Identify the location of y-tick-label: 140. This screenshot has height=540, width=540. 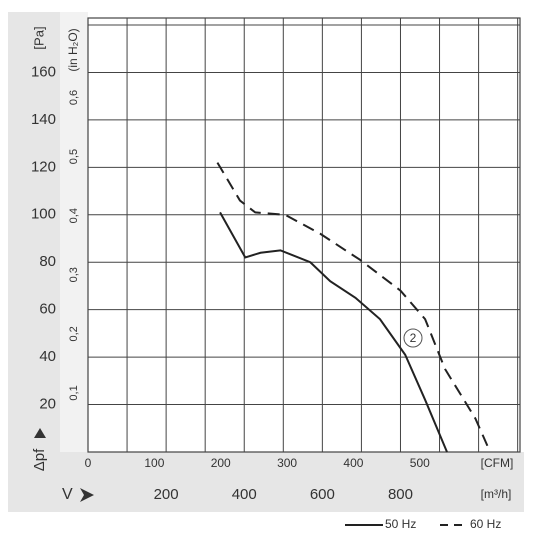
(43, 119).